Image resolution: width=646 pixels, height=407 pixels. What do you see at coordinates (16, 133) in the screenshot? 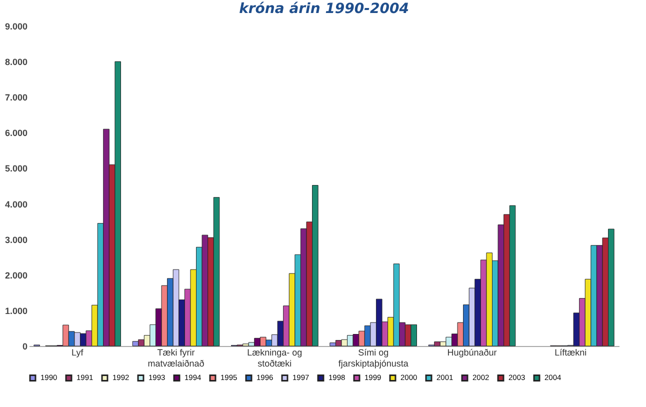
I see `y-tick-label: 6.000` at bounding box center [16, 133].